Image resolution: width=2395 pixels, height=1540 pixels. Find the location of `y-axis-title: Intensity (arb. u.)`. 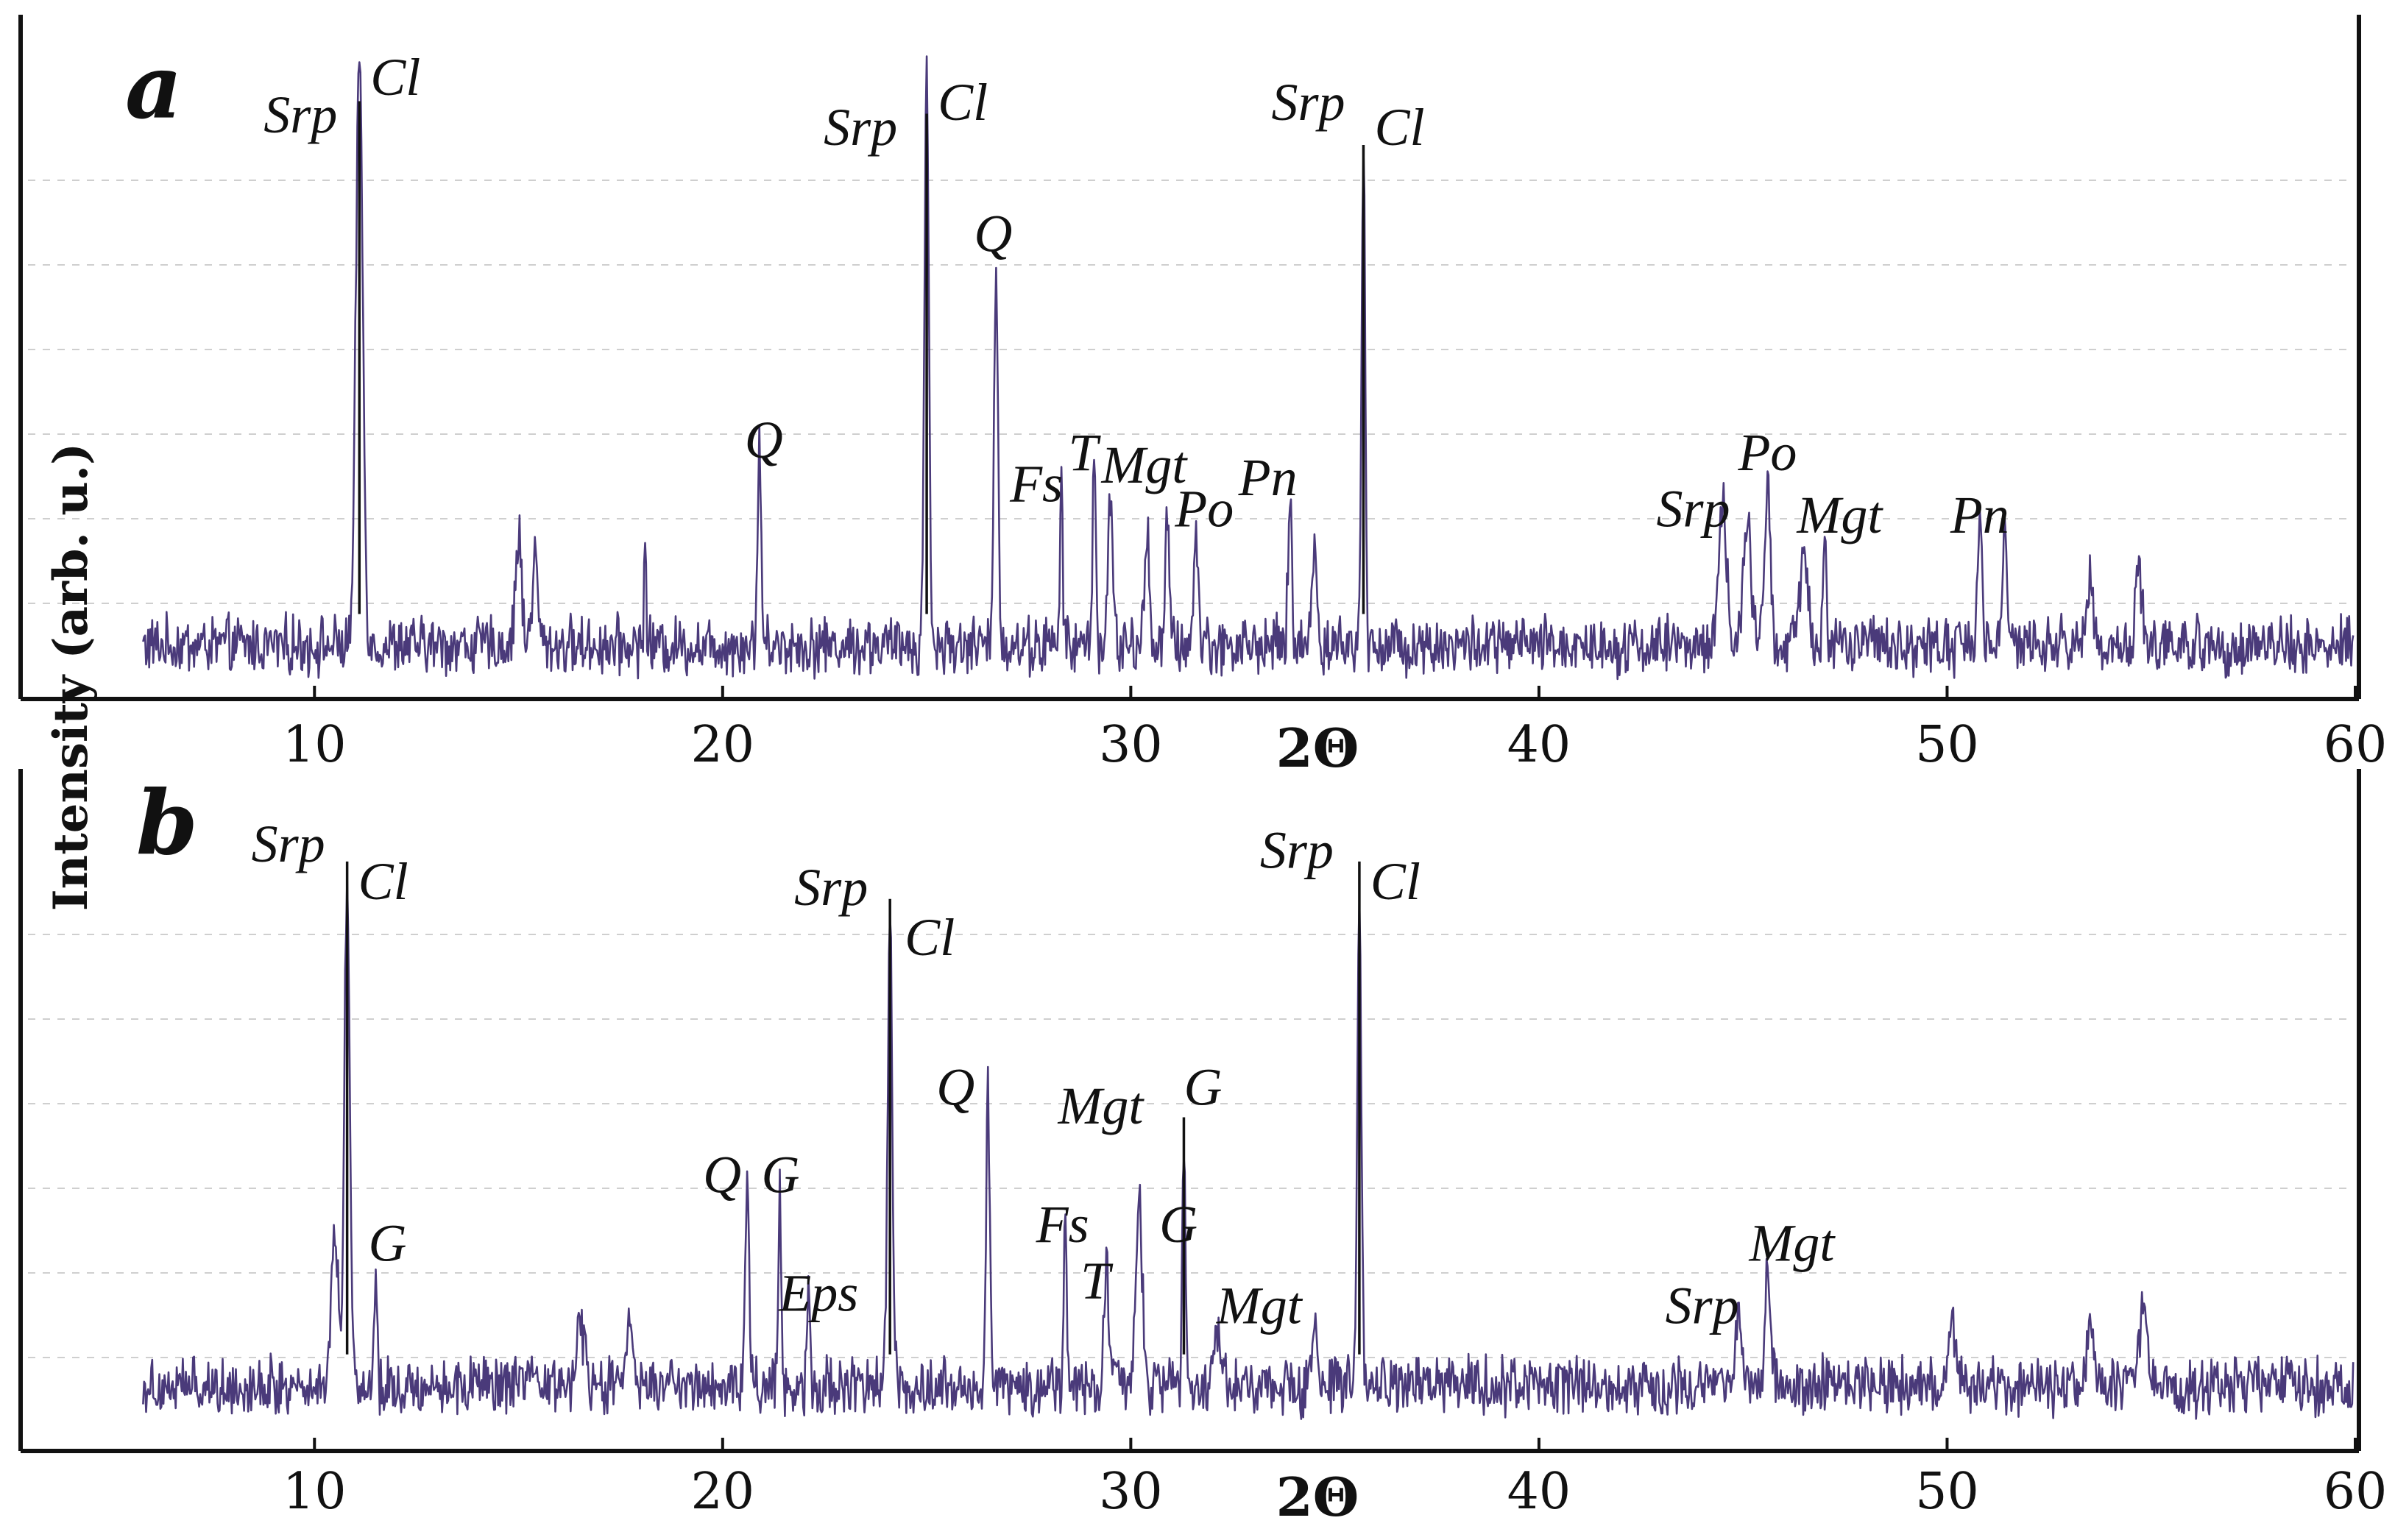

y-axis-title: Intensity (arb. u.) is located at coordinates (71, 677).